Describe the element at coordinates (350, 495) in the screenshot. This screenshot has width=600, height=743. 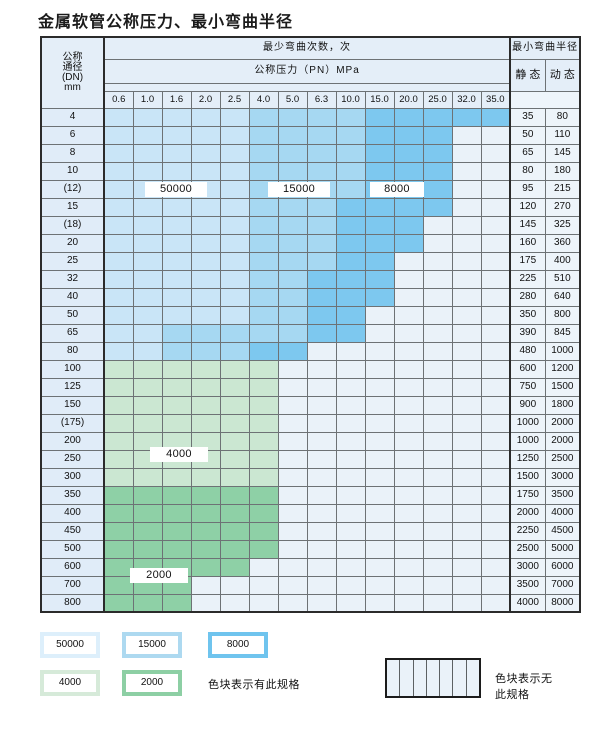
I see `cell-350-10.0` at that location.